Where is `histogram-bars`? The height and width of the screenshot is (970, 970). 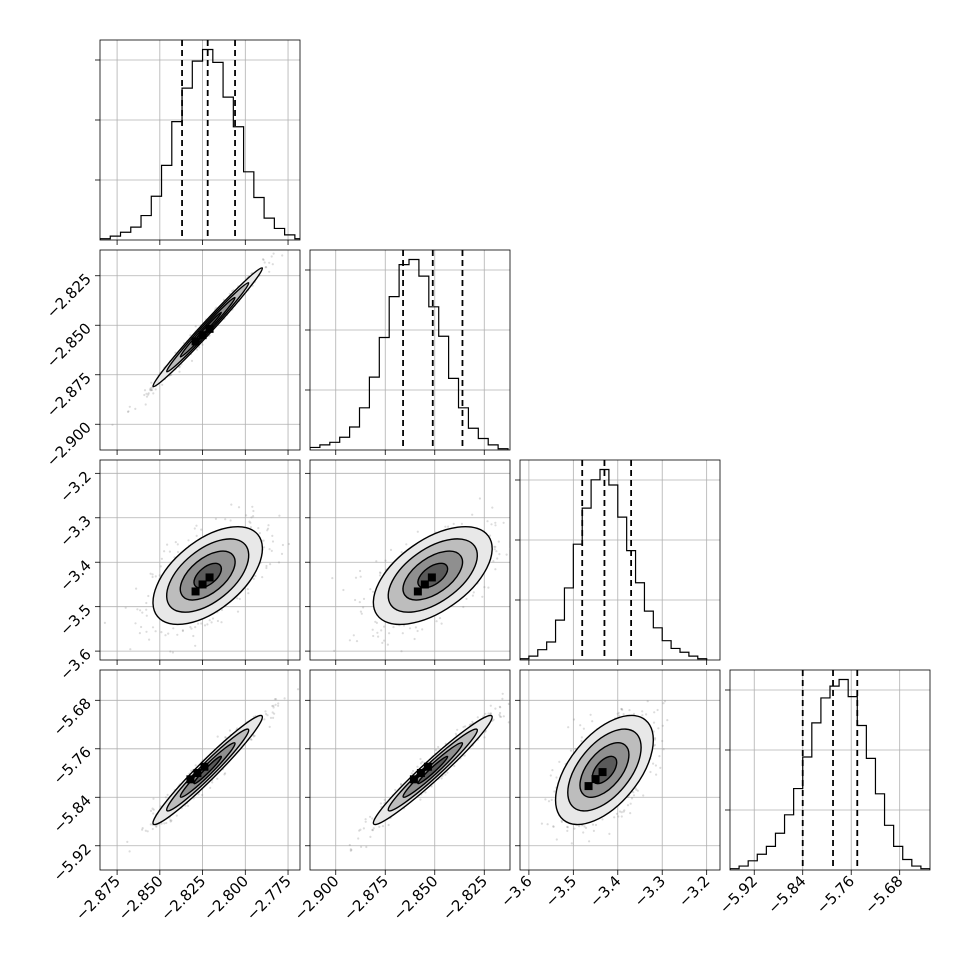 histogram-bars is located at coordinates (409, 354).